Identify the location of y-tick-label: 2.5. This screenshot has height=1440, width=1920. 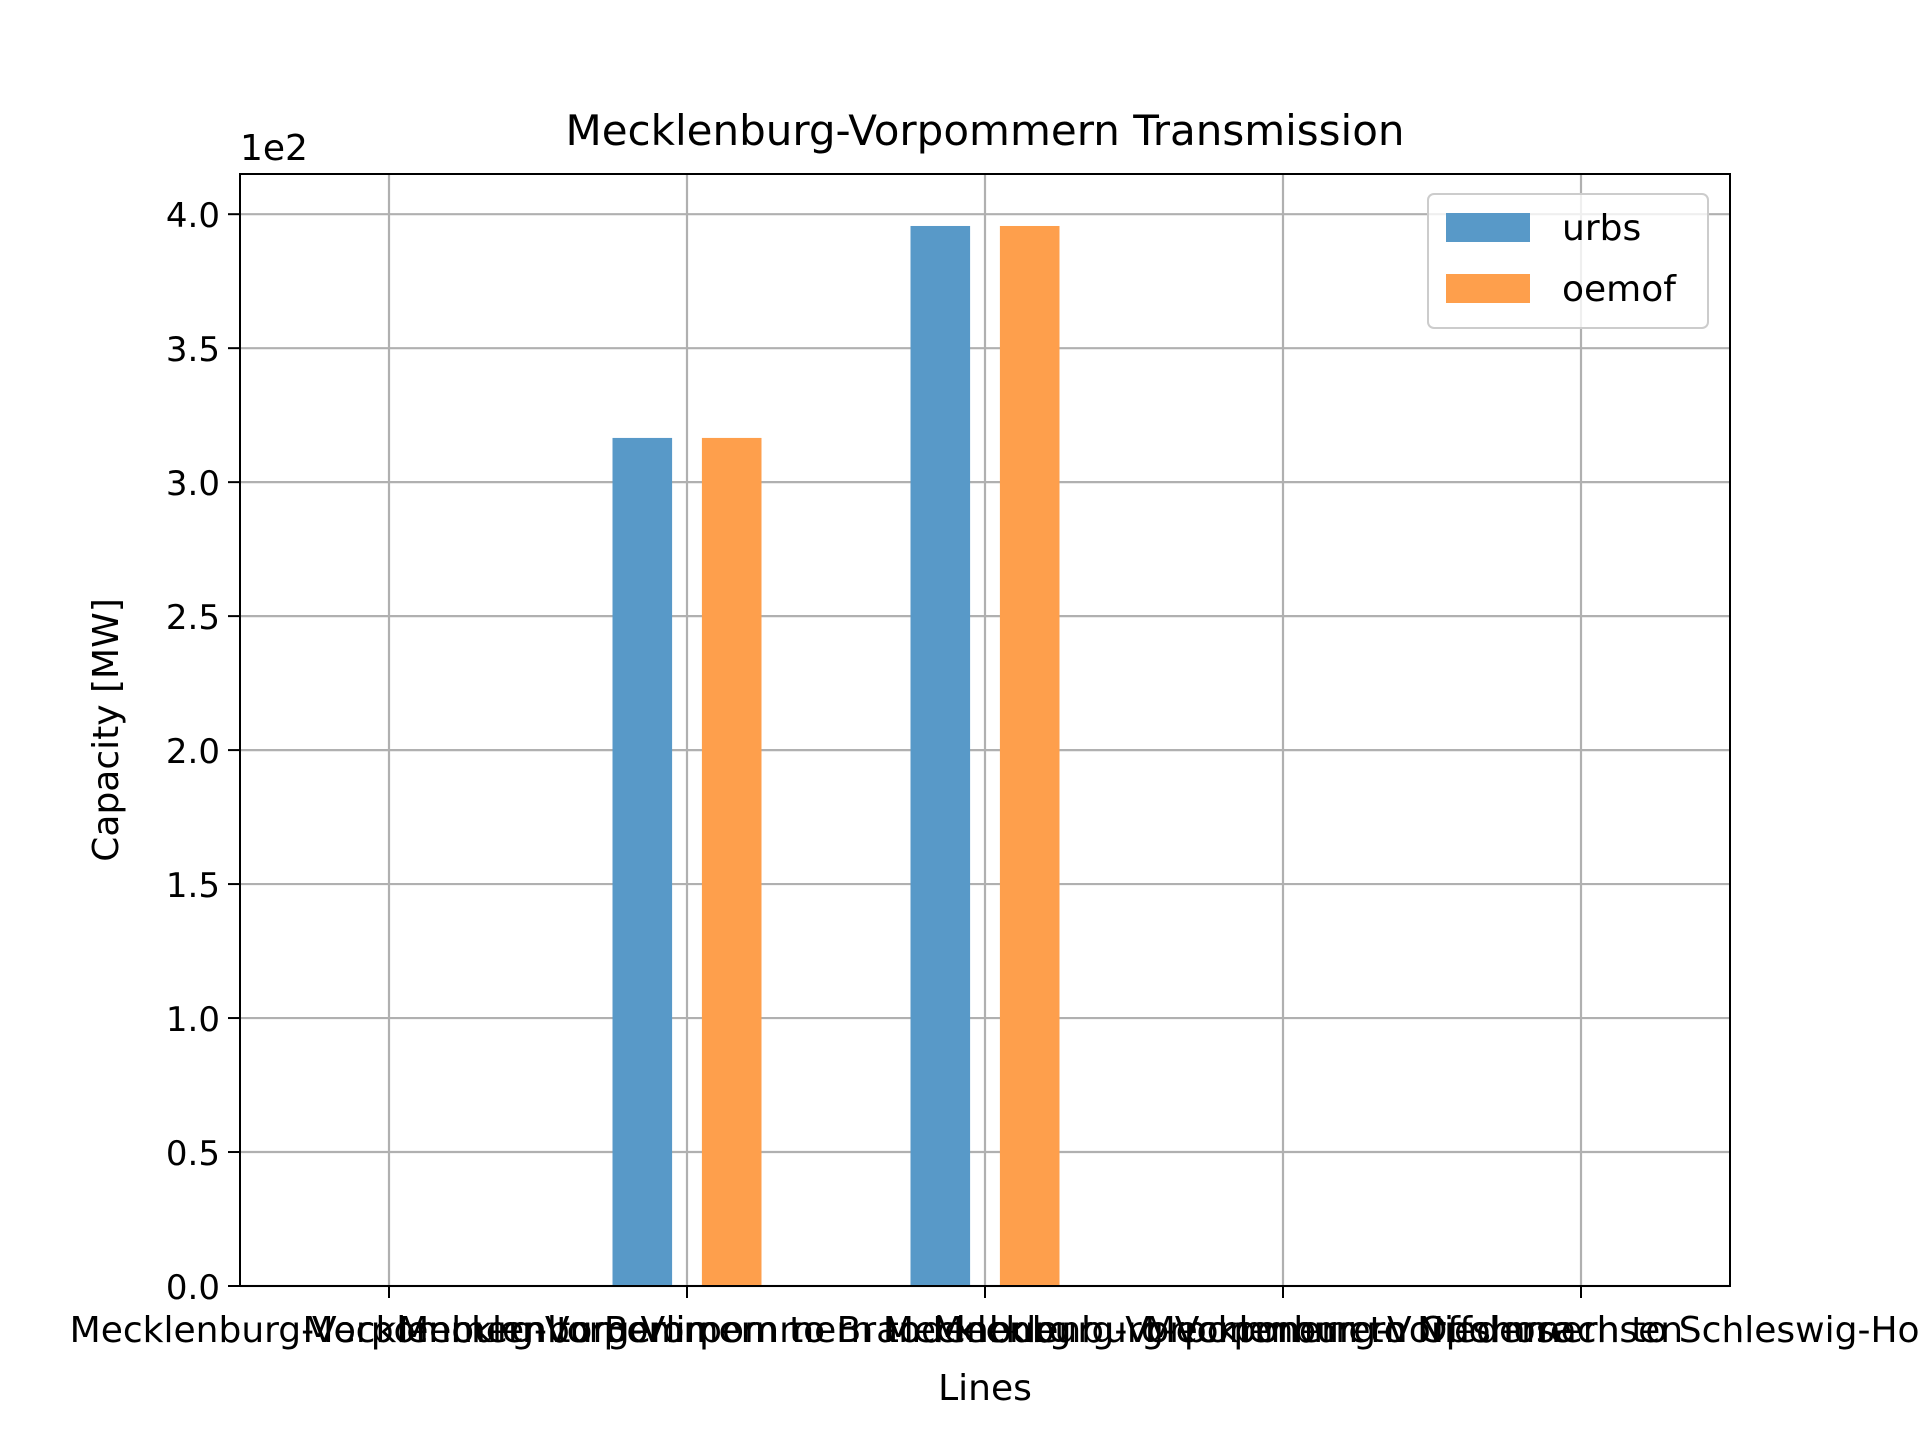
(193, 618).